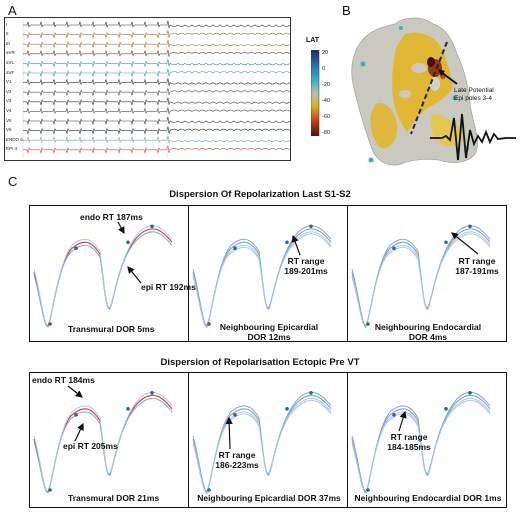  I want to click on rt-range-value-bottom-epi: 186-223ms, so click(237, 465).